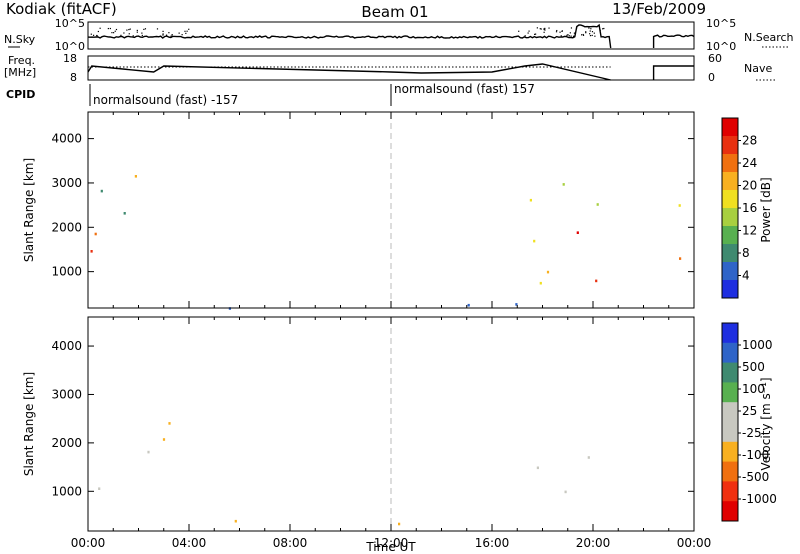  I want to click on freq-trace, so click(390, 72).